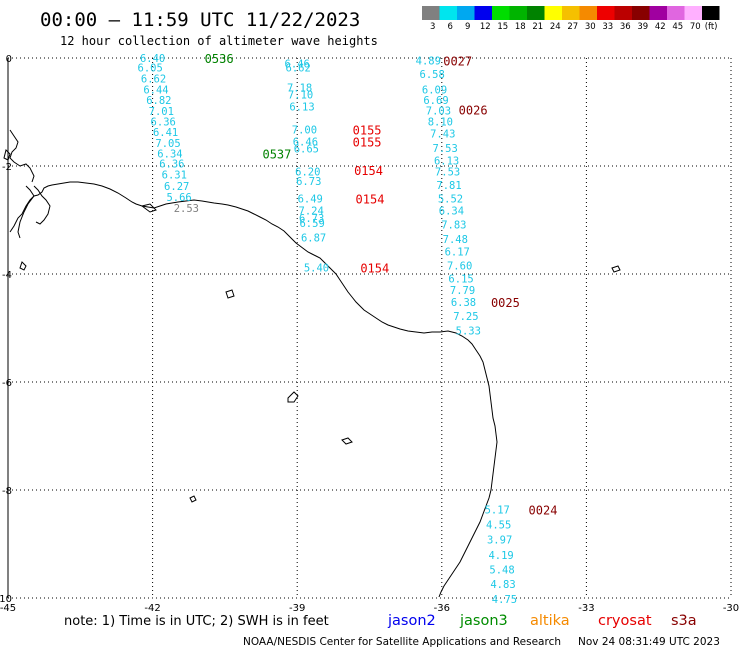 This screenshot has height=650, width=740. Describe the element at coordinates (616, 269) in the screenshot. I see `island-east` at that location.